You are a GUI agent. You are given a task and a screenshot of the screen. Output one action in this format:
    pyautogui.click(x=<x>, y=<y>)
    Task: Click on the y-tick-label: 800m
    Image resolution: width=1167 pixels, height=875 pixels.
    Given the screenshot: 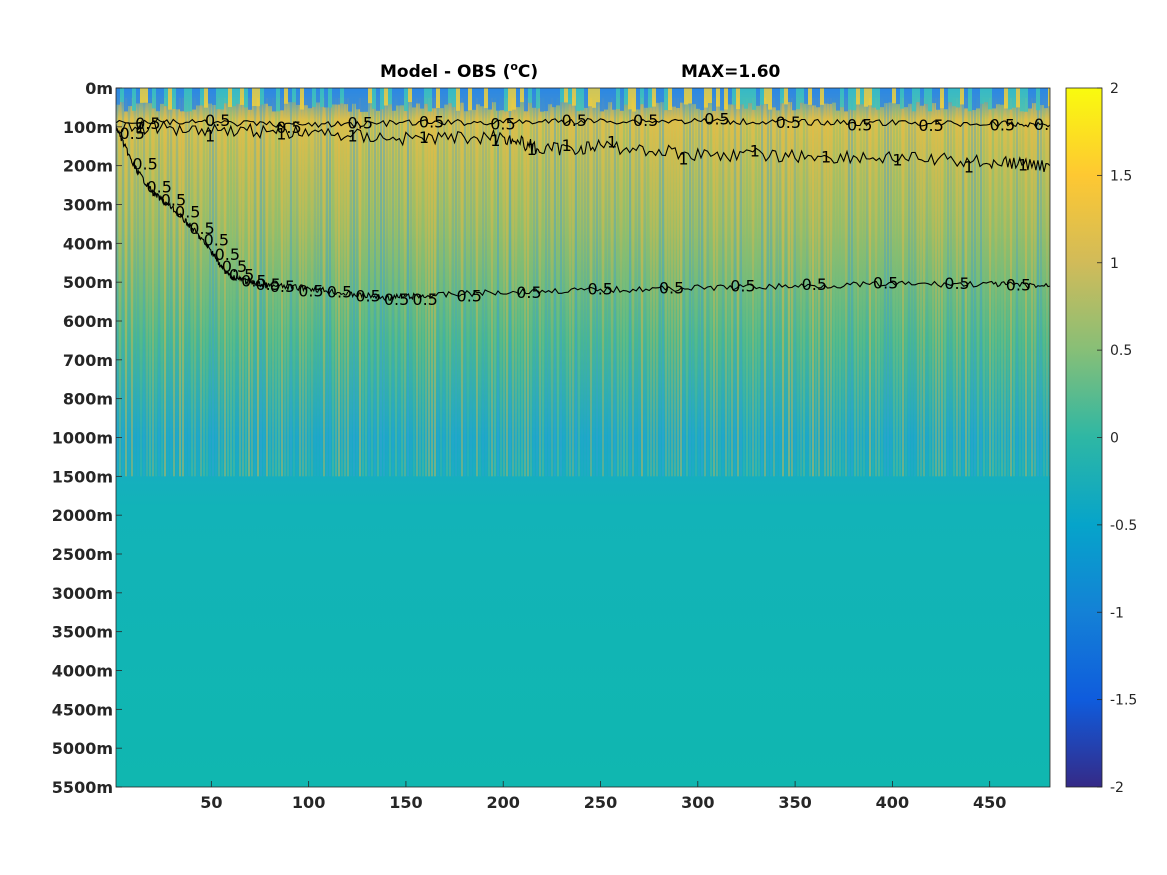 What is the action you would take?
    pyautogui.click(x=88, y=399)
    